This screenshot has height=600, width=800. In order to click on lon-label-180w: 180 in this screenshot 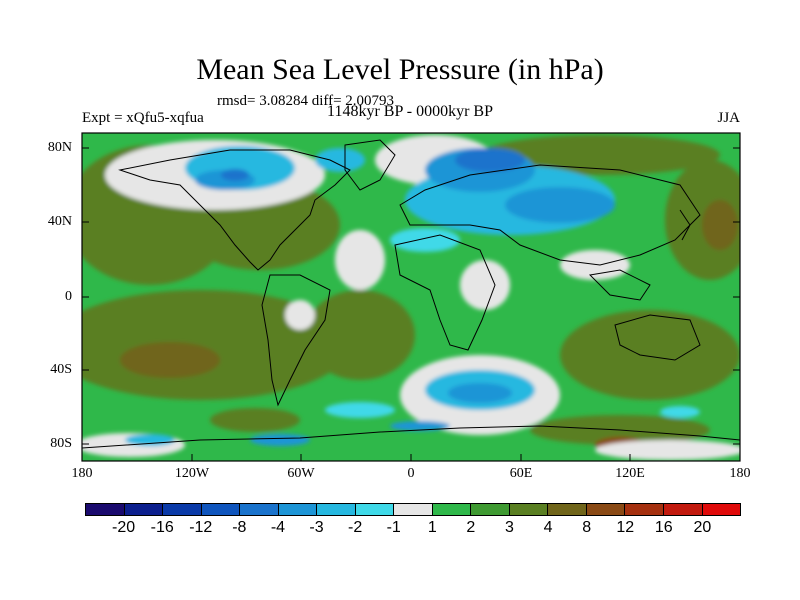, I will do `click(82, 473)`.